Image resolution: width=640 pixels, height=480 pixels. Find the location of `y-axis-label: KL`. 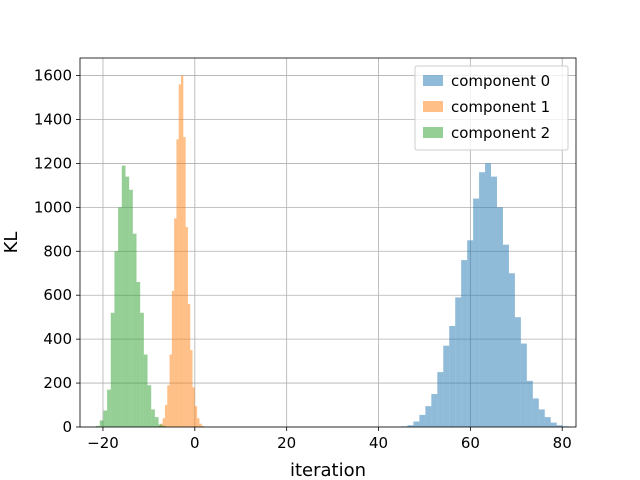

y-axis-label: KL is located at coordinates (11, 243).